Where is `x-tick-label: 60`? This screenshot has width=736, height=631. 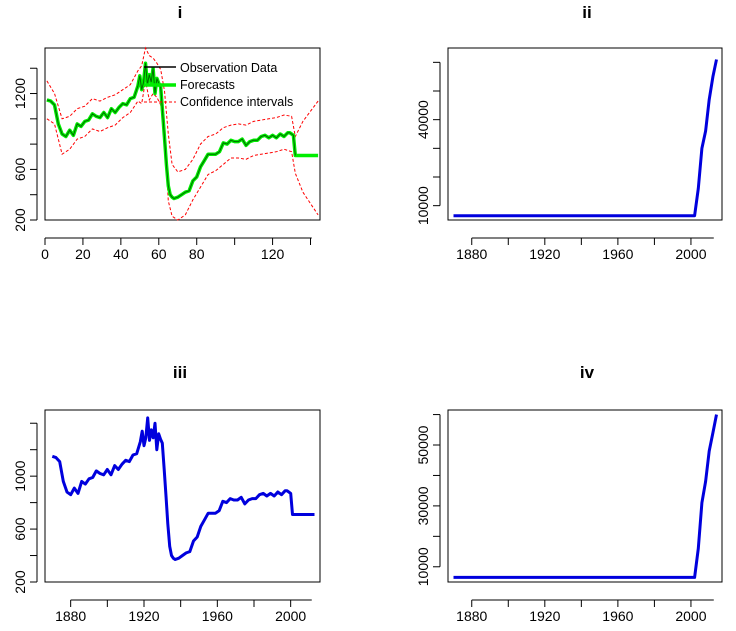
x-tick-label: 60 is located at coordinates (159, 254).